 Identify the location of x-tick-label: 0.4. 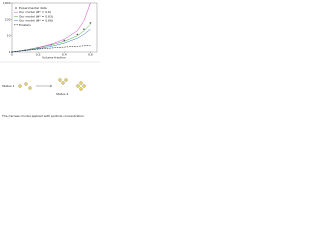
(64, 55).